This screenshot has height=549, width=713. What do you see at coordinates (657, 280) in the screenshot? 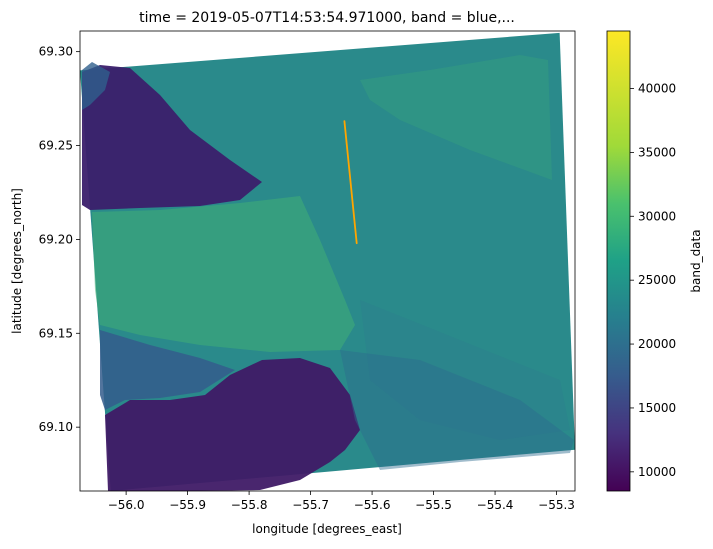
I see `colorbar-tick-label: 25000` at bounding box center [657, 280].